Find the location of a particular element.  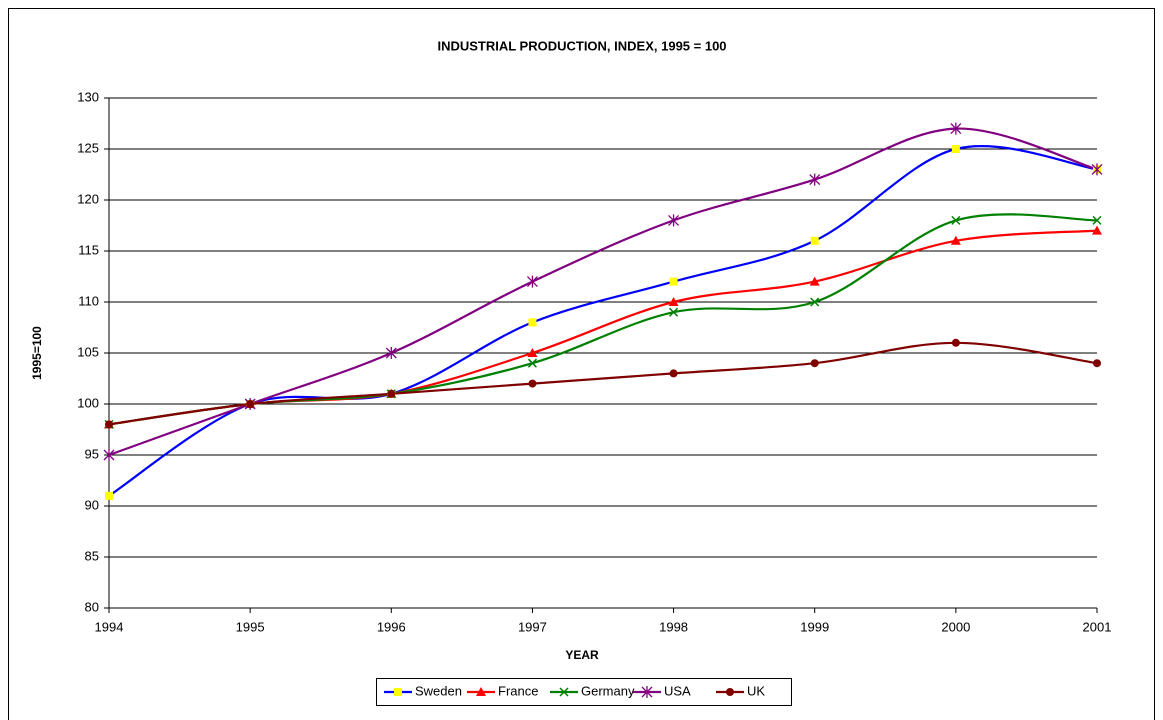

y-tick-label: 95 is located at coordinates (92, 453).